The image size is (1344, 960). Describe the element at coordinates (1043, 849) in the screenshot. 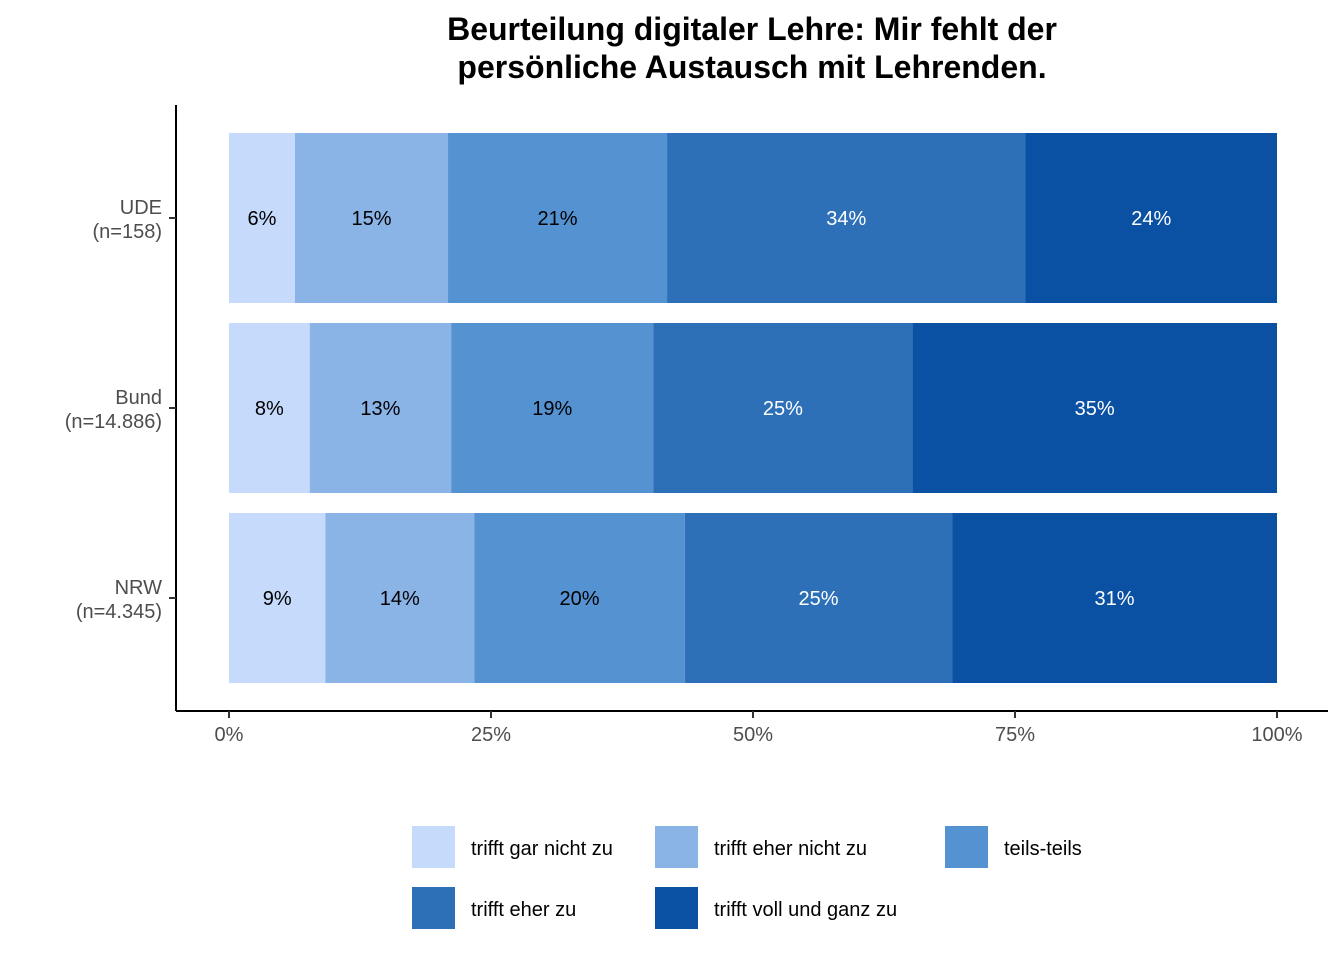

I see `legend-label-3: teils-teils` at that location.